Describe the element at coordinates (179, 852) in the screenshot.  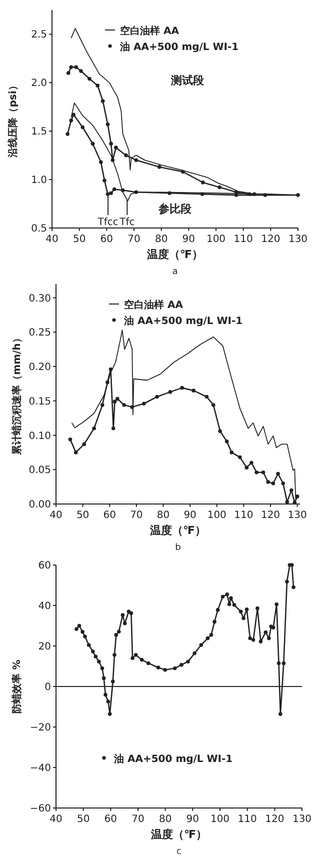
I see `text: c` at that location.